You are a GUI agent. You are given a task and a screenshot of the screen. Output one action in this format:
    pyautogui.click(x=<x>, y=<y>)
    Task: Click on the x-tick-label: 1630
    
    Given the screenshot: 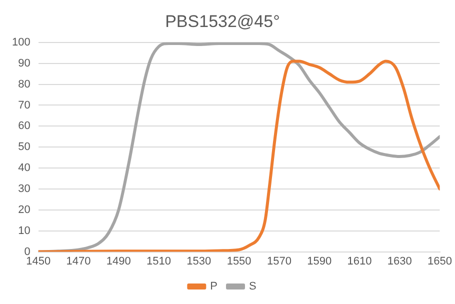 What is the action you would take?
    pyautogui.click(x=399, y=261)
    